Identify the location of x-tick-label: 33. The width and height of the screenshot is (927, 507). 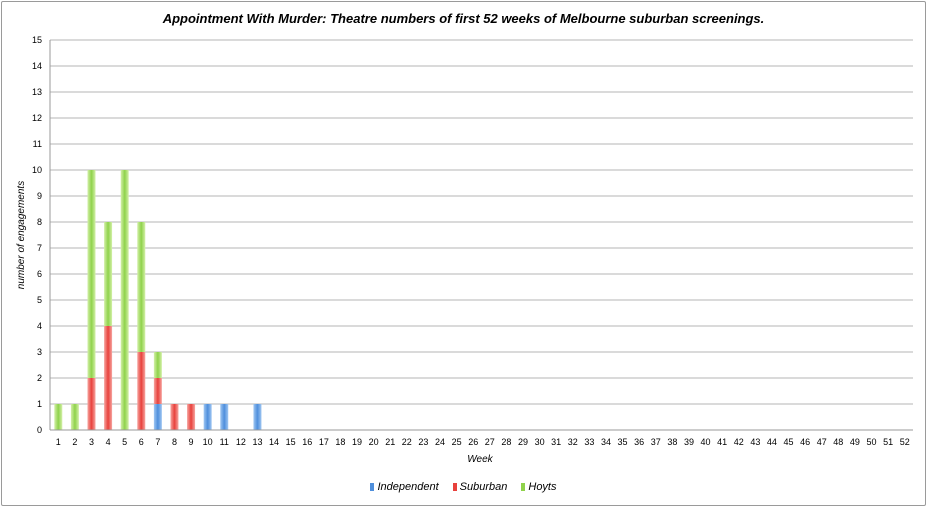
(589, 442).